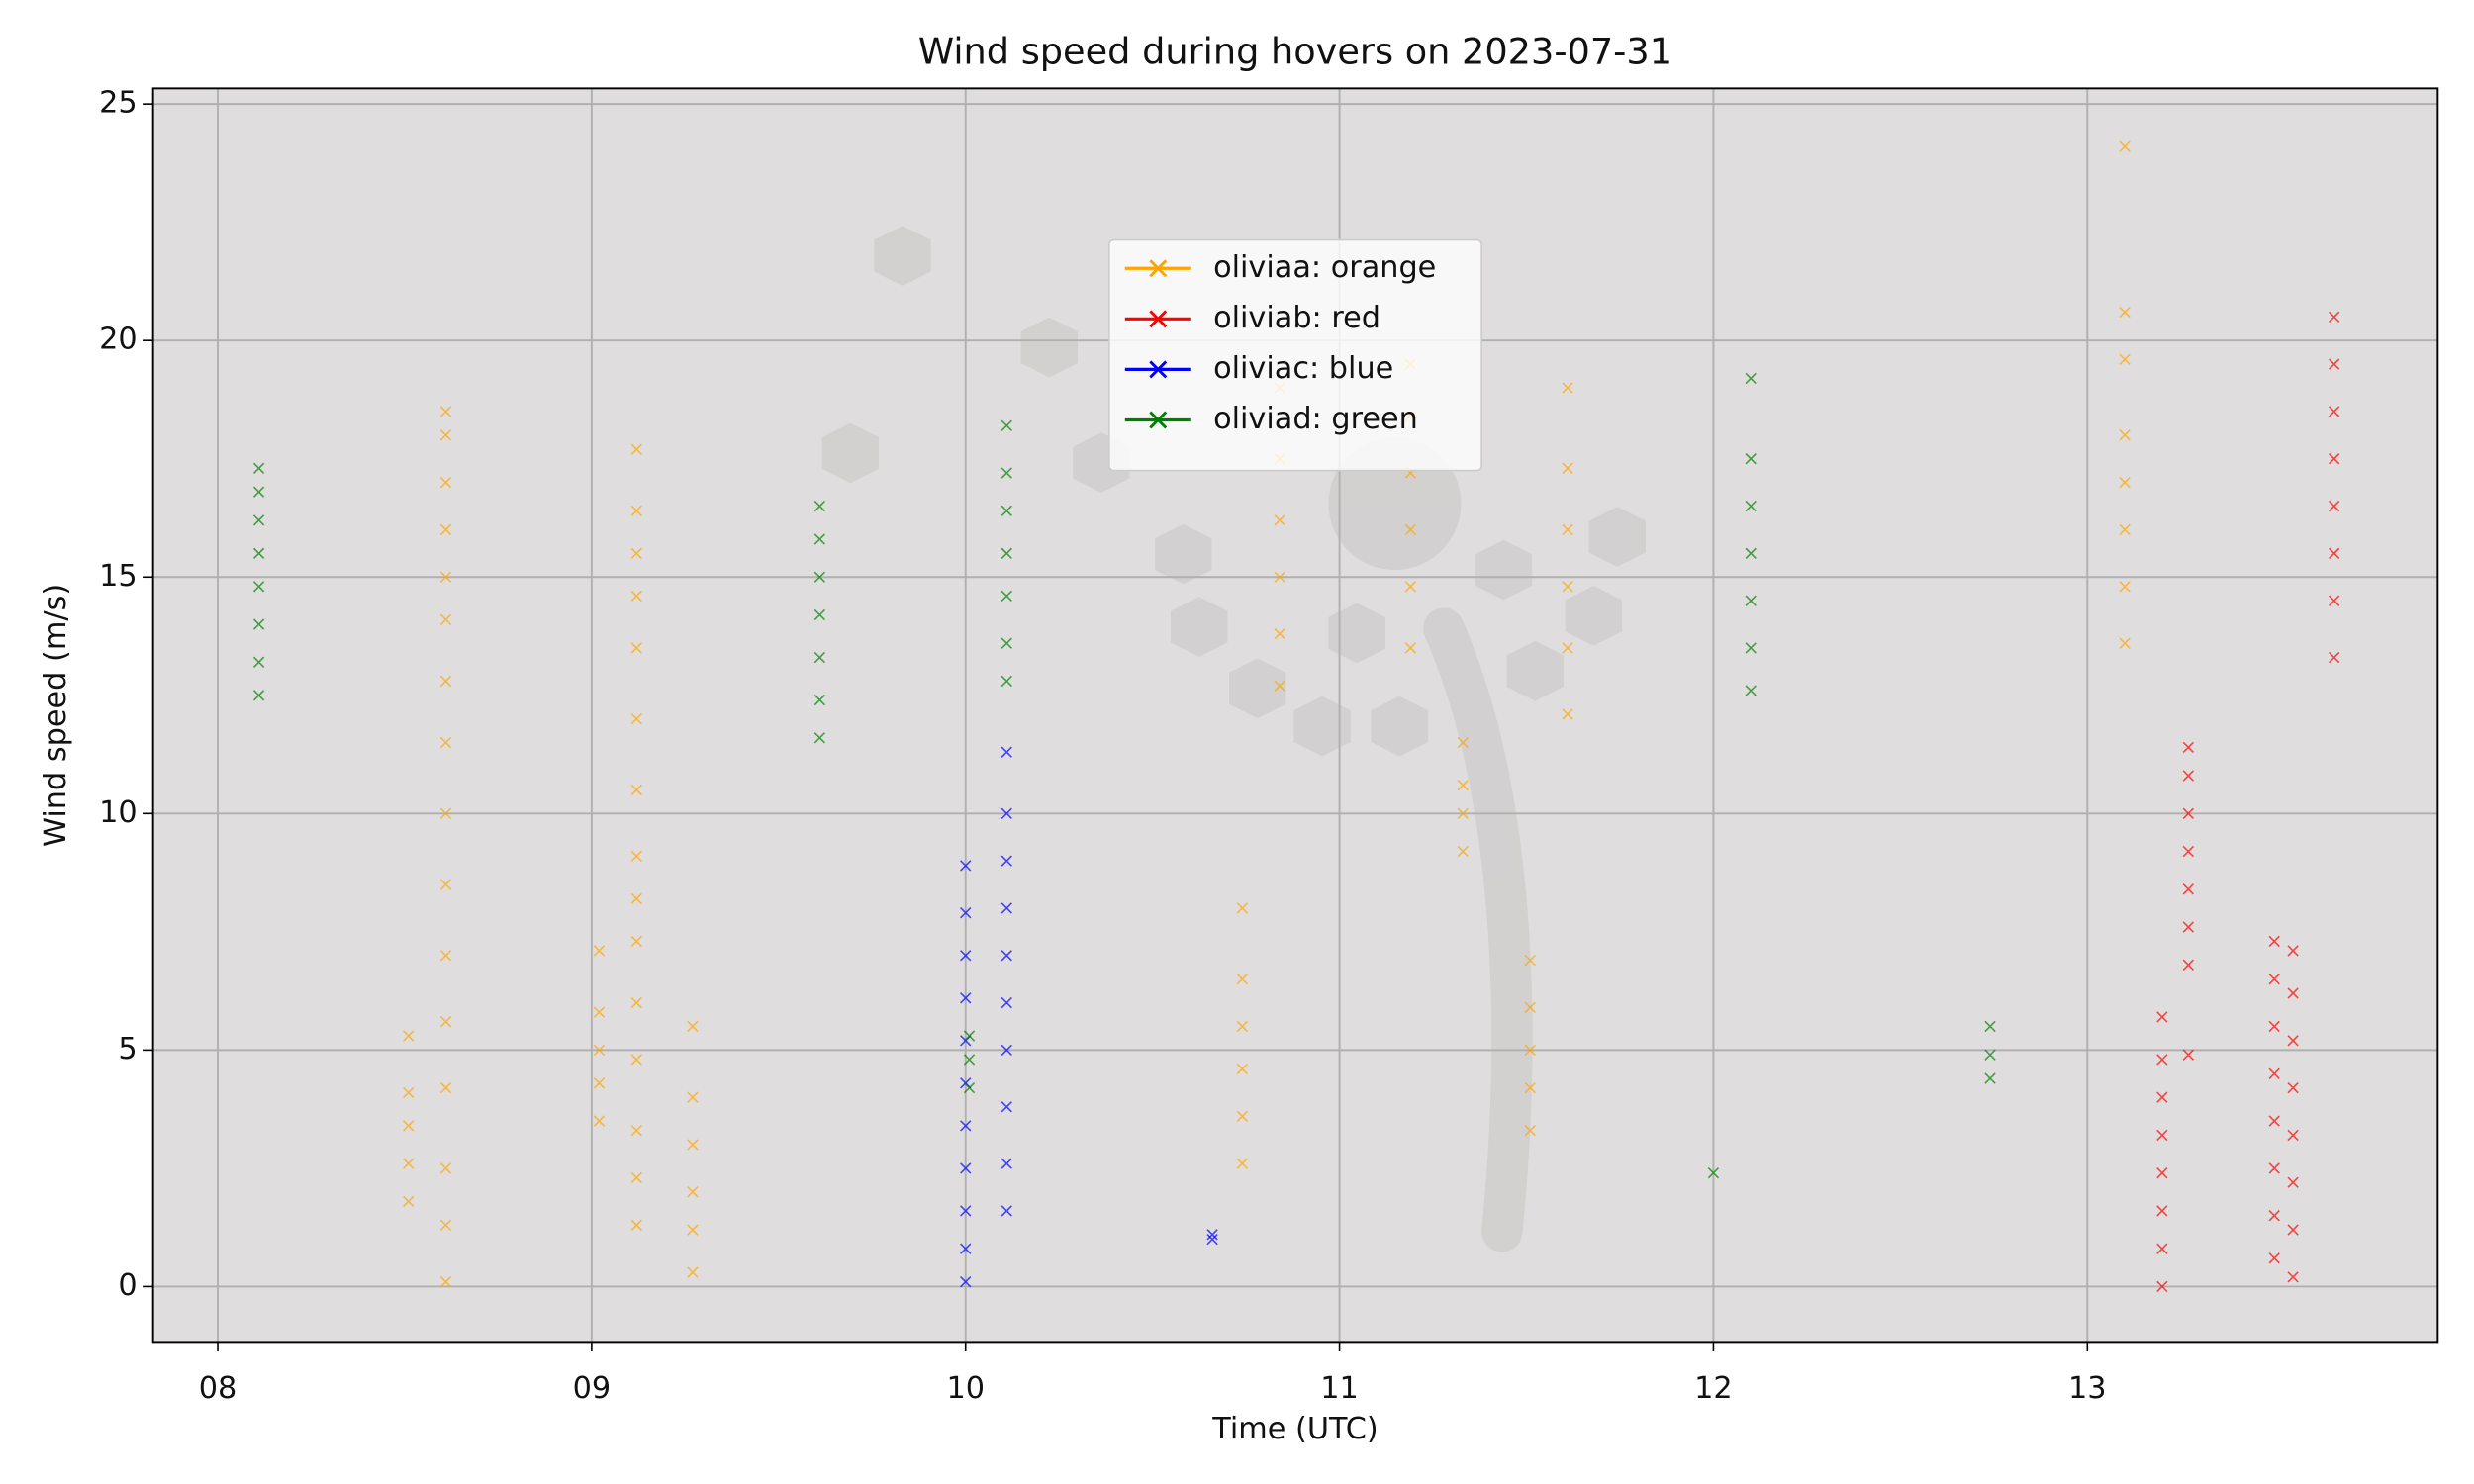 The image size is (2474, 1484). I want to click on y-tick-label: 25, so click(119, 103).